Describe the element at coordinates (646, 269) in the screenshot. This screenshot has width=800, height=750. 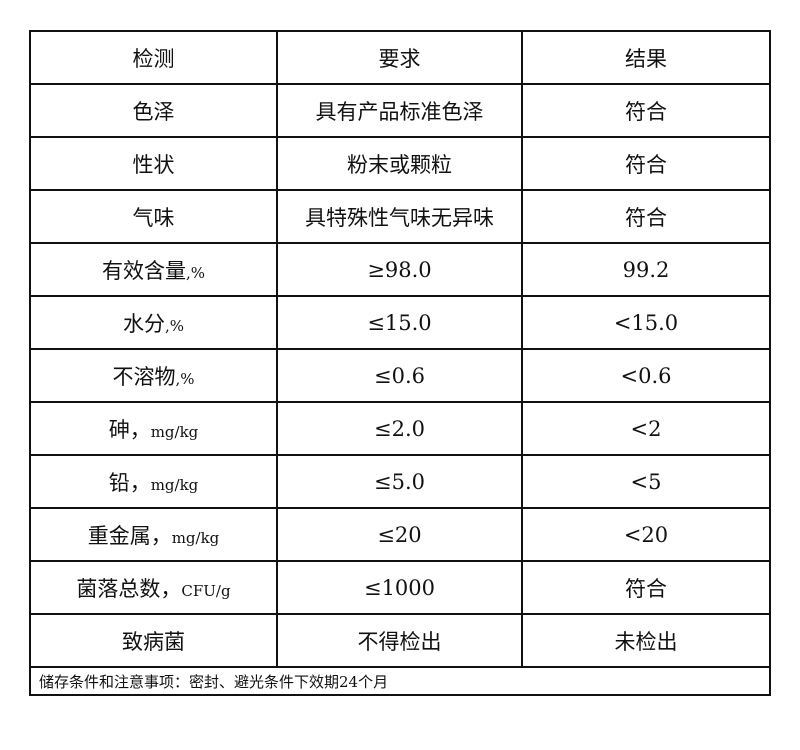
I see `result-cell: 99.2` at that location.